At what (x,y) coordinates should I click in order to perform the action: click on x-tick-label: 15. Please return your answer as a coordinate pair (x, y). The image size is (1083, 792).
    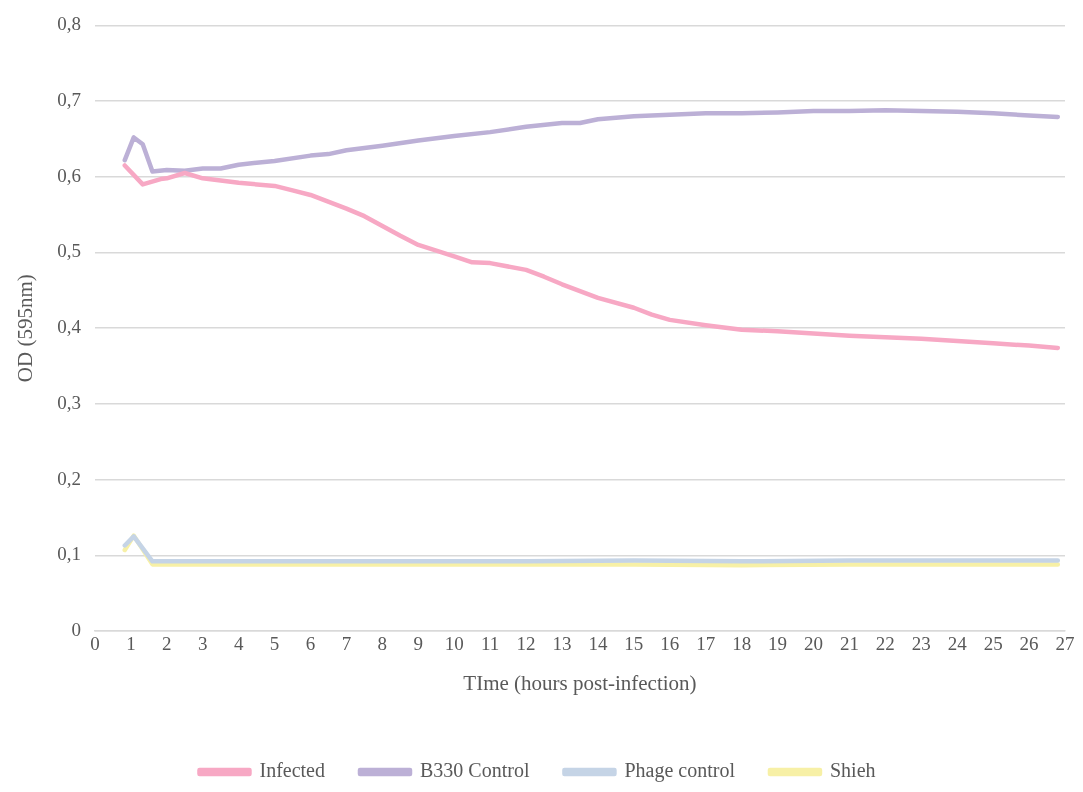
    Looking at the image, I should click on (634, 644).